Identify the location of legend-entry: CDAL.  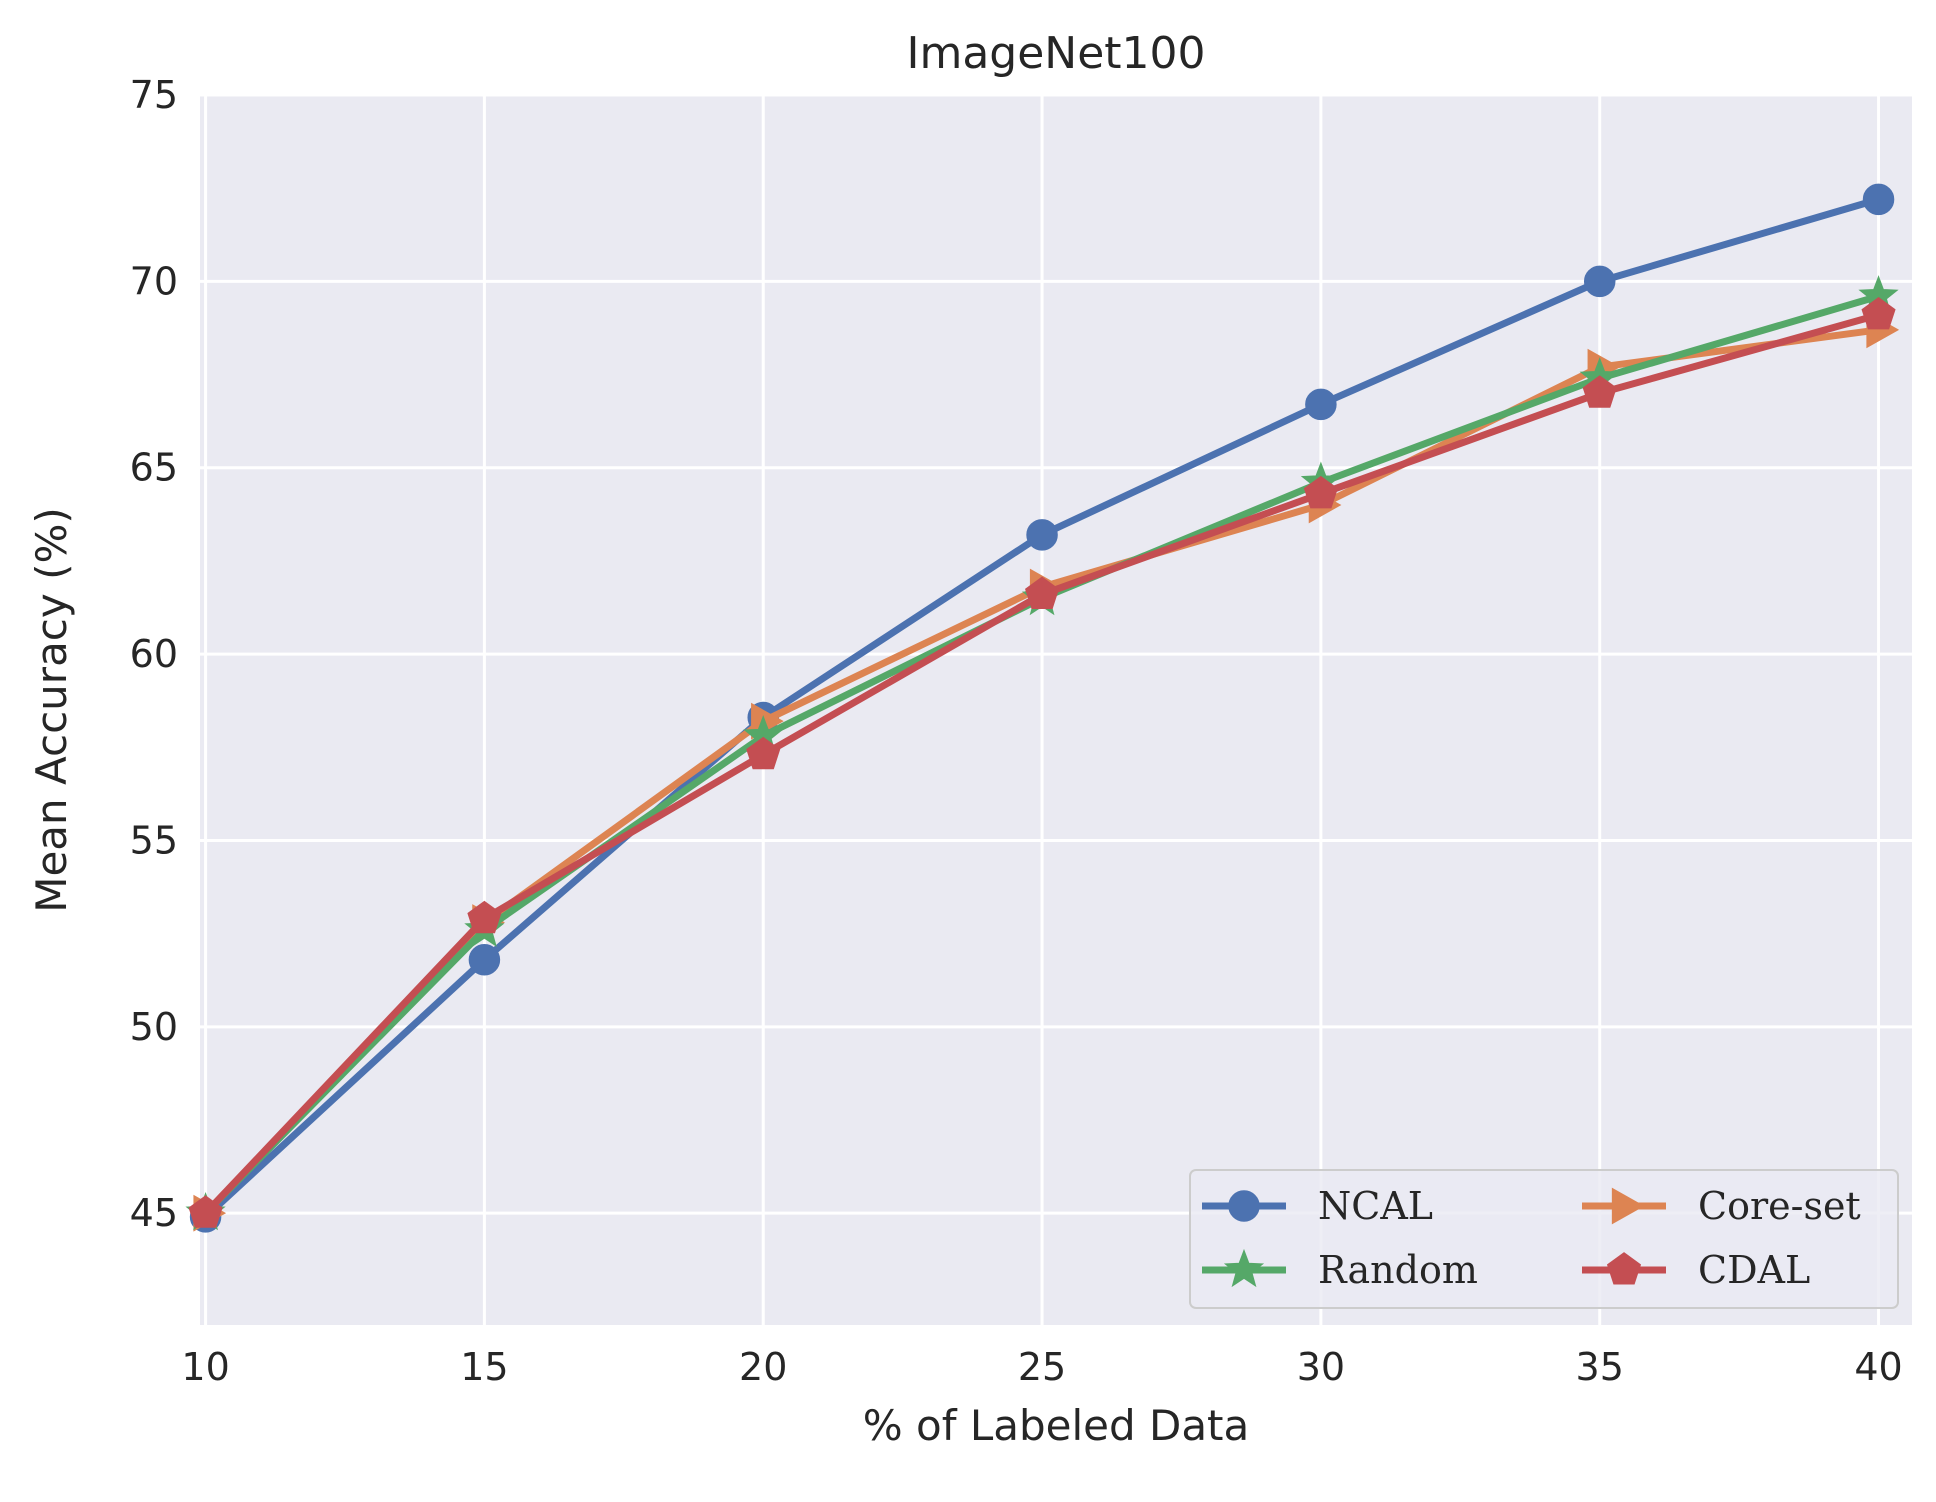
(1696, 1270).